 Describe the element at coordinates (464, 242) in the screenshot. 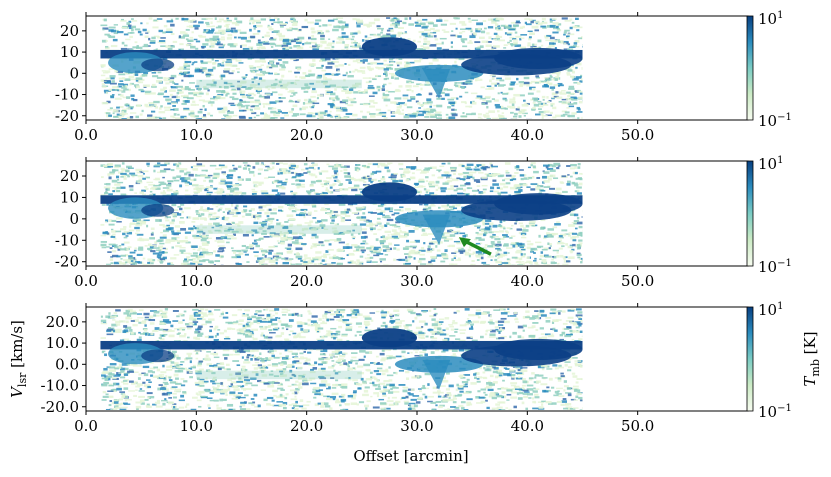

I see `green-arrow-head` at that location.